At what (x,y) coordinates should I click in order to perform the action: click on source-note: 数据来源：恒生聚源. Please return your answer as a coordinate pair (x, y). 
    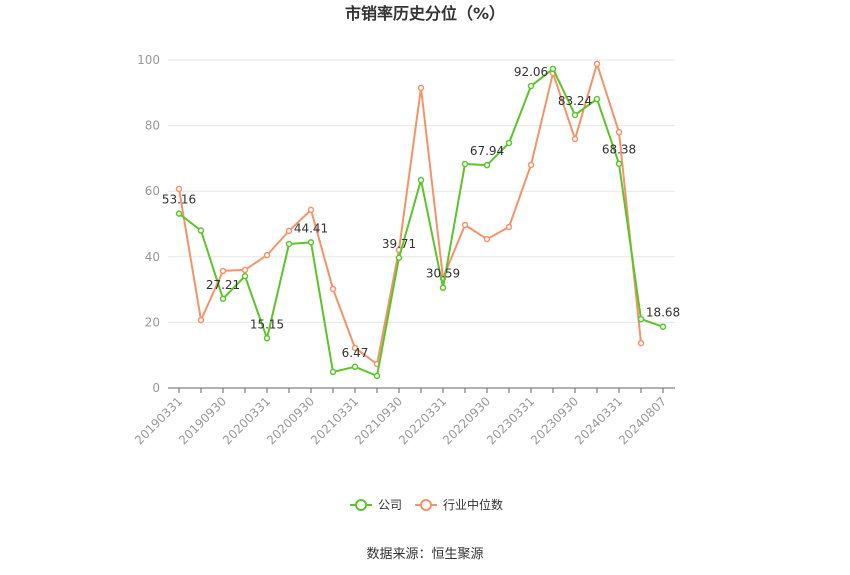
    Looking at the image, I should click on (424, 554).